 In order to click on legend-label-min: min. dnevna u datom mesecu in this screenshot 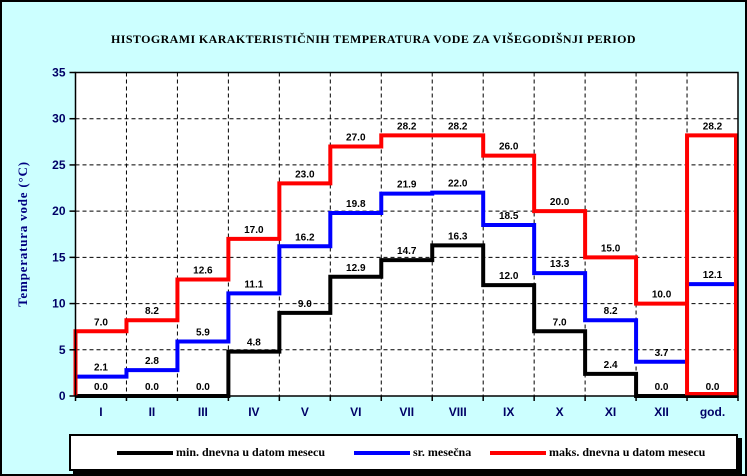, I will do `click(251, 452)`.